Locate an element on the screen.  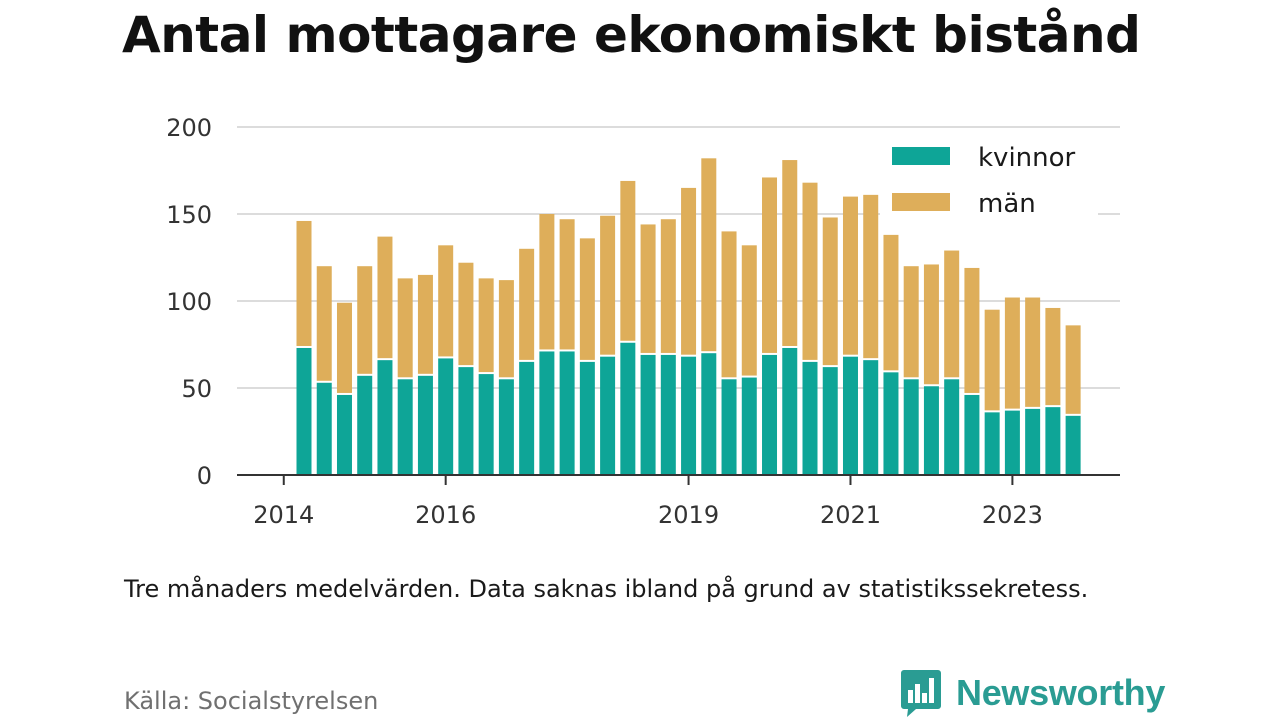
legend-label-man: män is located at coordinates (1007, 204).